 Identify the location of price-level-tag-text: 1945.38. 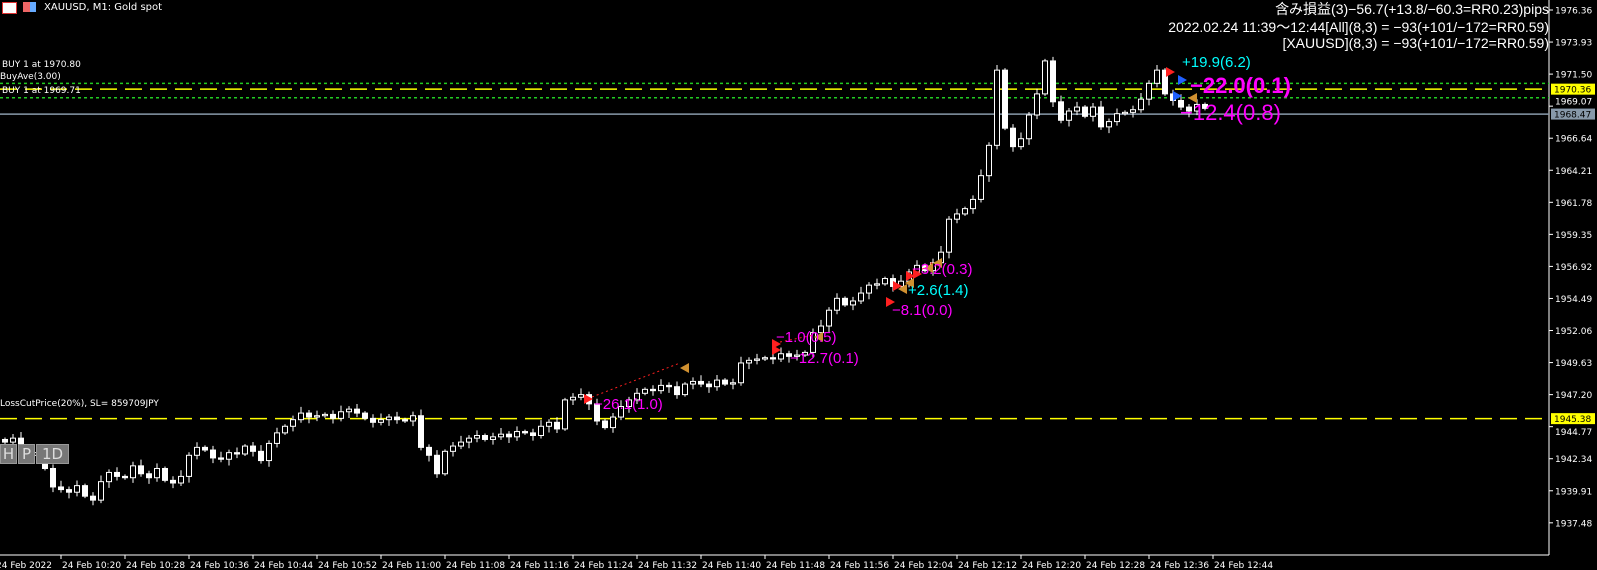
(1572, 420).